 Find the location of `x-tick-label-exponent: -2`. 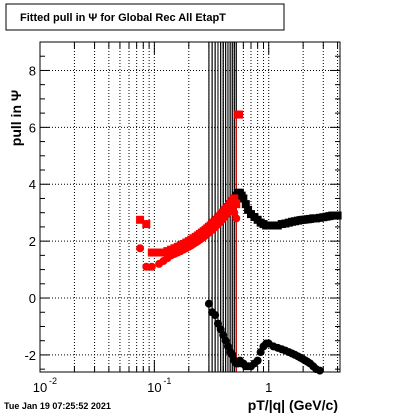

x-tick-label-exponent: -2 is located at coordinates (53, 381).